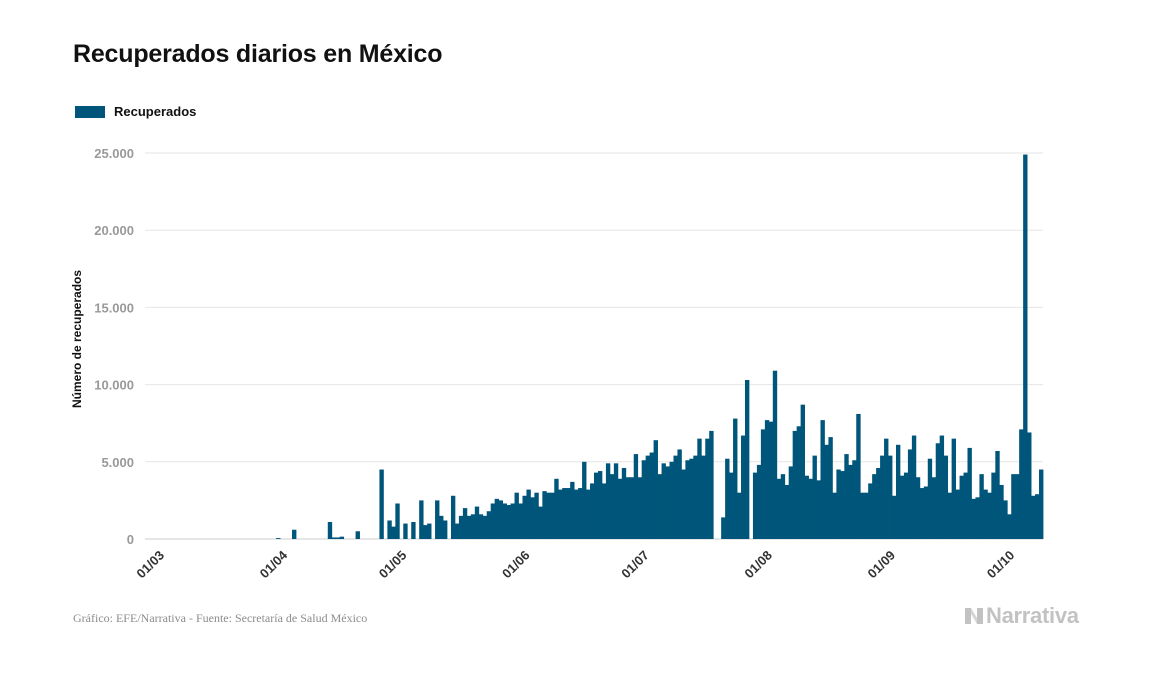 This screenshot has width=1157, height=674. I want to click on x-tick-label: 01/03, so click(150, 565).